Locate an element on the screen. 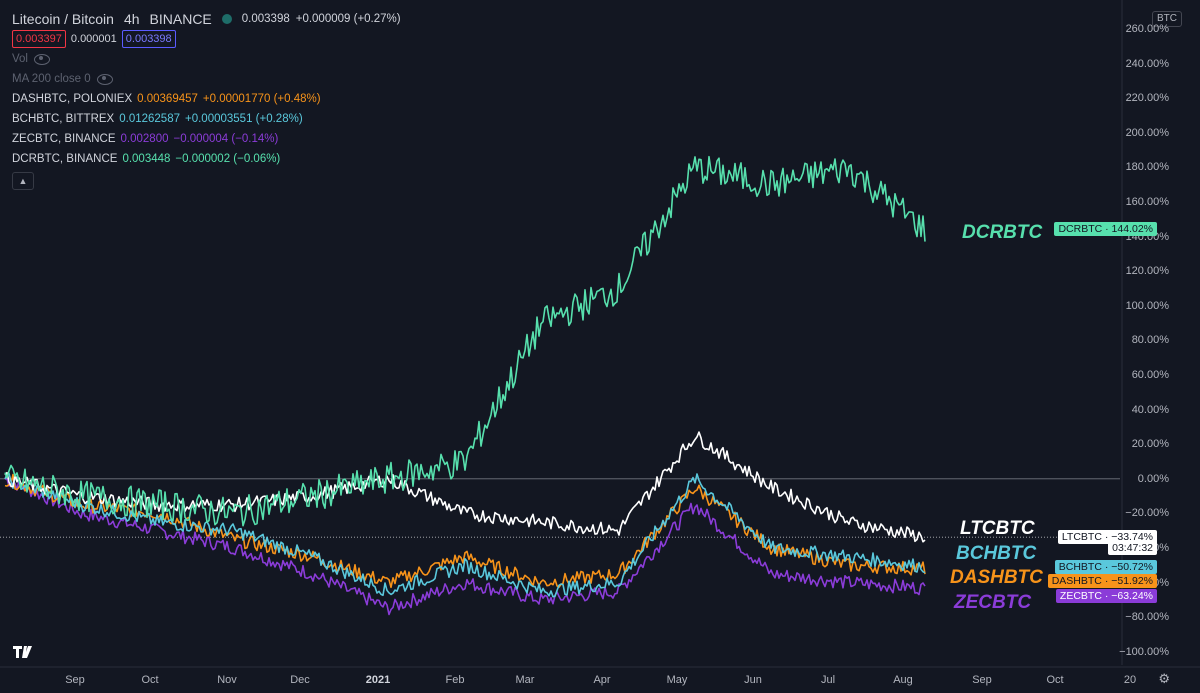 This screenshot has height=693, width=1200. y-axis-label: −80.00% is located at coordinates (1147, 617).